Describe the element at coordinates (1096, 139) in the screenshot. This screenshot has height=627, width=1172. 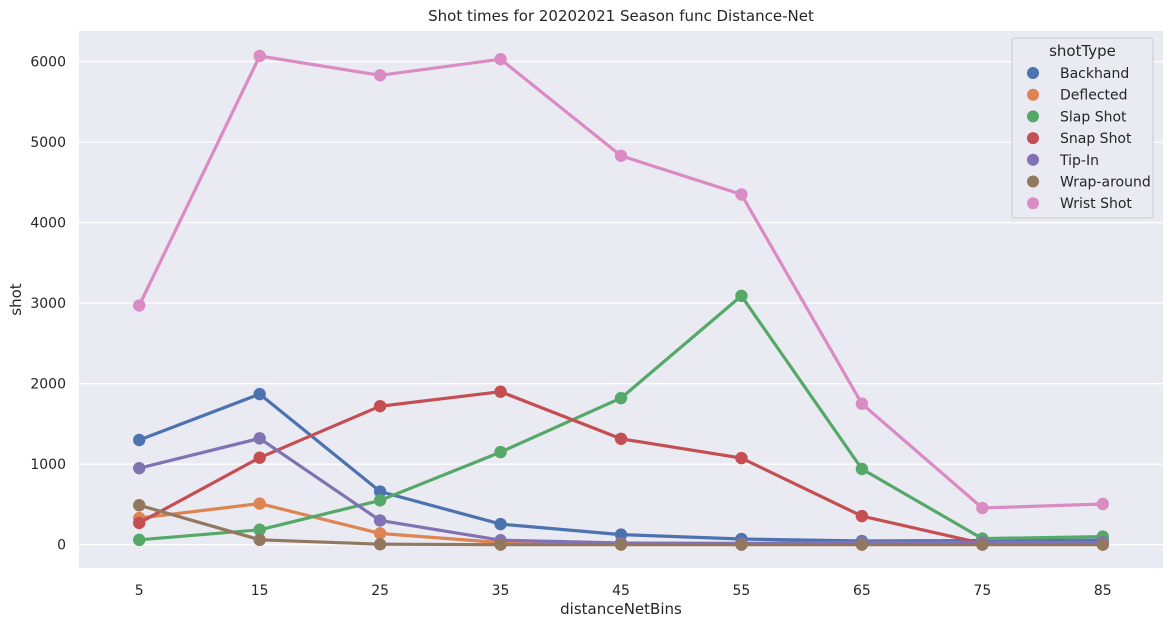
I see `legend-label: Snap Shot` at that location.